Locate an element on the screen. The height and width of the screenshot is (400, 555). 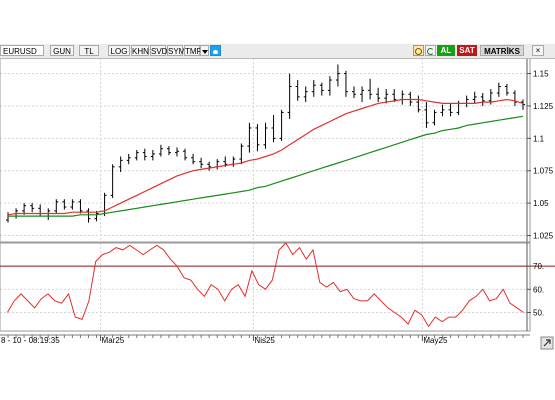
svd-button: SVD is located at coordinates (159, 50).